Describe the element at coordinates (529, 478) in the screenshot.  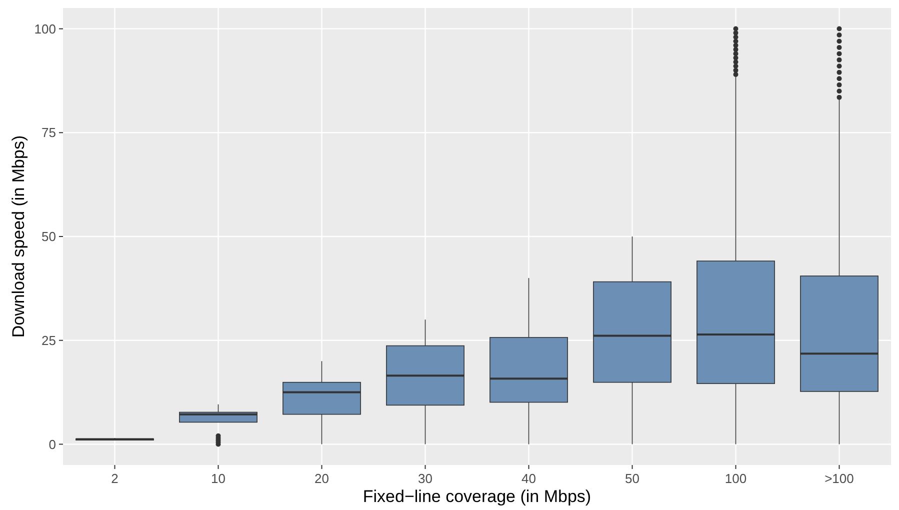
I see `x-tick-label: 40` at that location.